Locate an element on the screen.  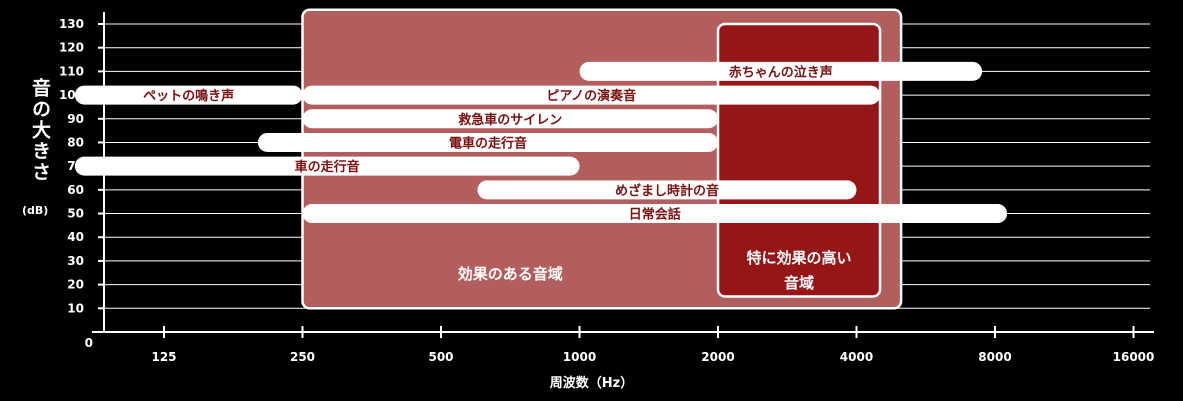
range-bar-label: 電車の走行音 is located at coordinates (488, 143).